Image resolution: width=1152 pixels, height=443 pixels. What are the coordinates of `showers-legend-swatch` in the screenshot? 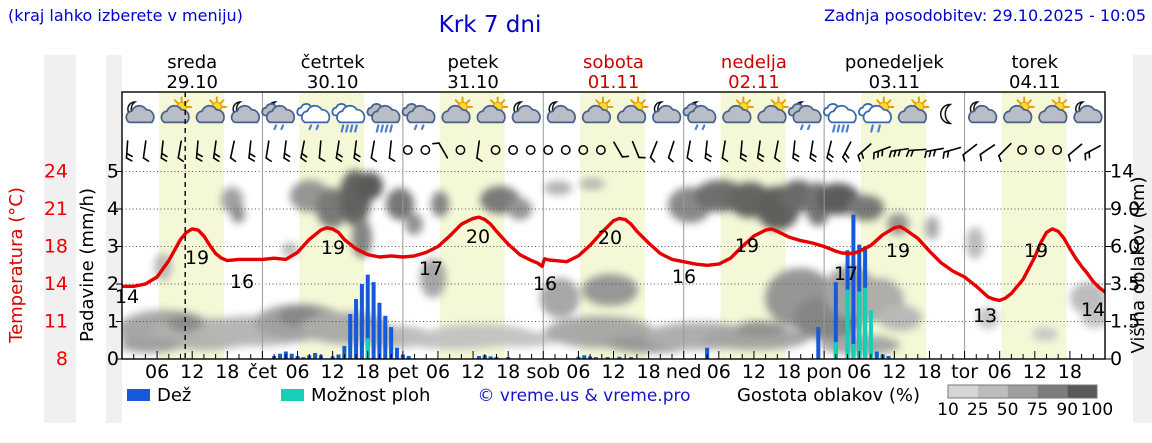 It's located at (292, 395).